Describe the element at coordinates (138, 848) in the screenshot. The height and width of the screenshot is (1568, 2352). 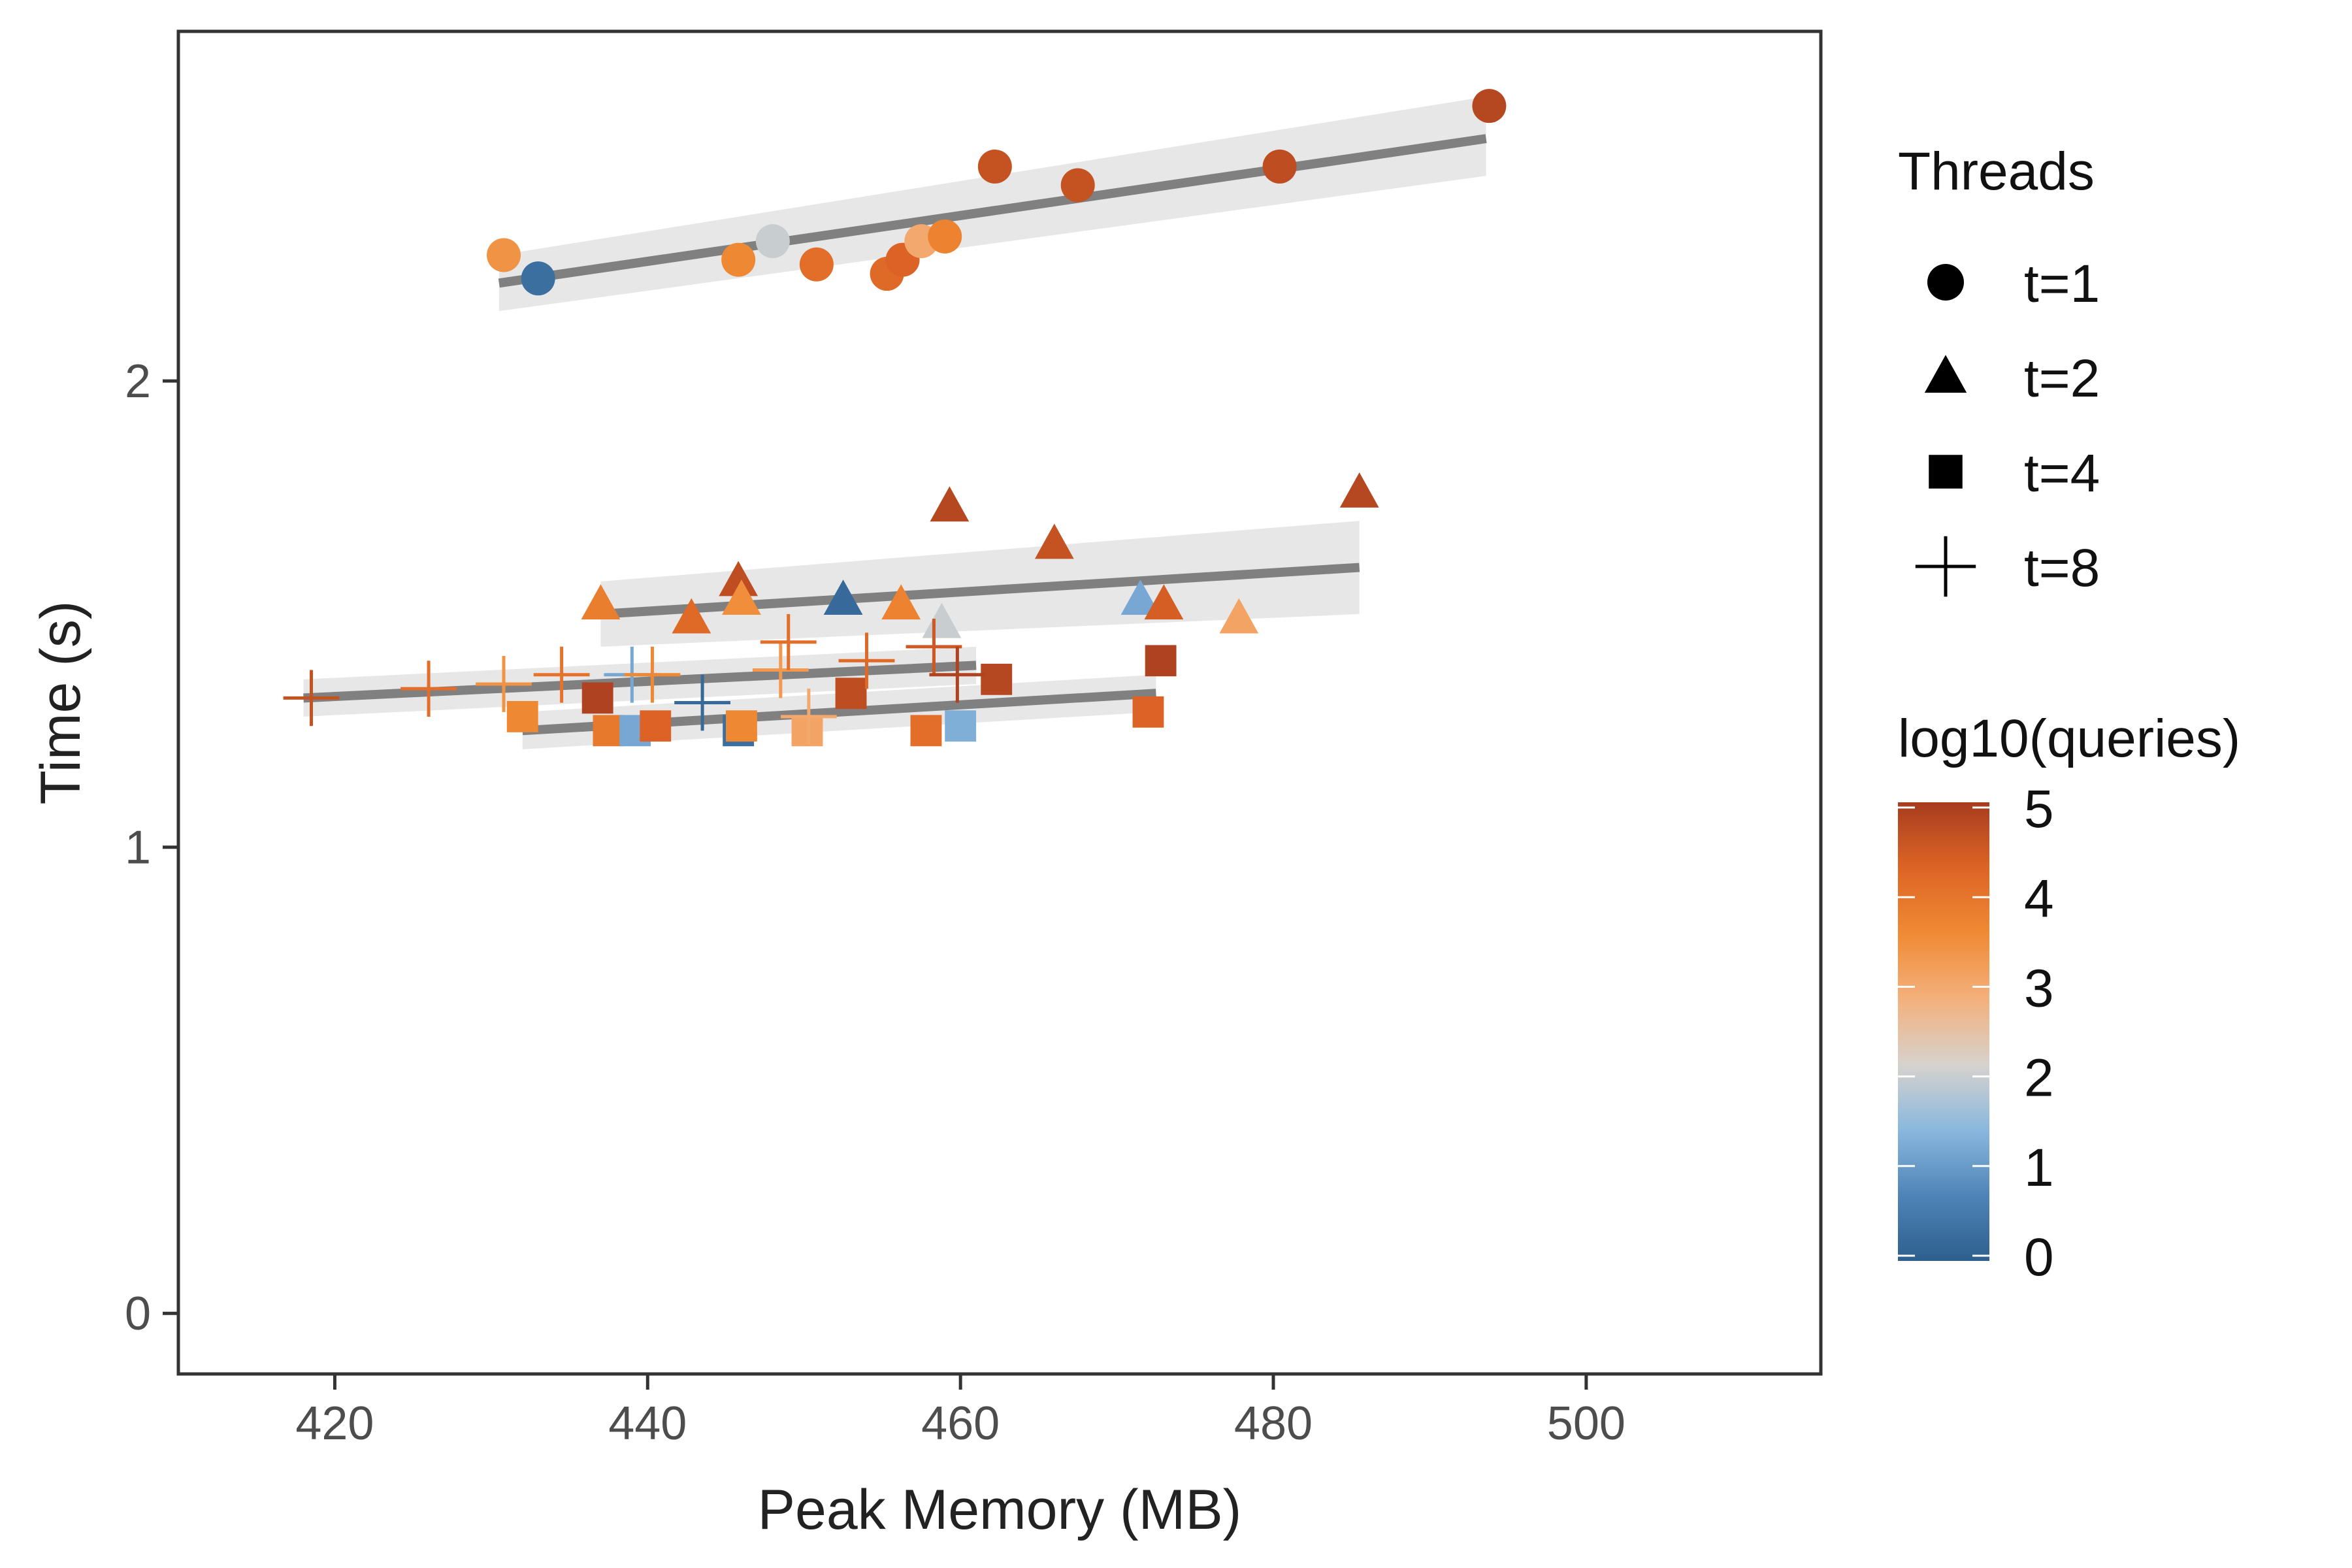
I see `y-tick-label: 1` at that location.